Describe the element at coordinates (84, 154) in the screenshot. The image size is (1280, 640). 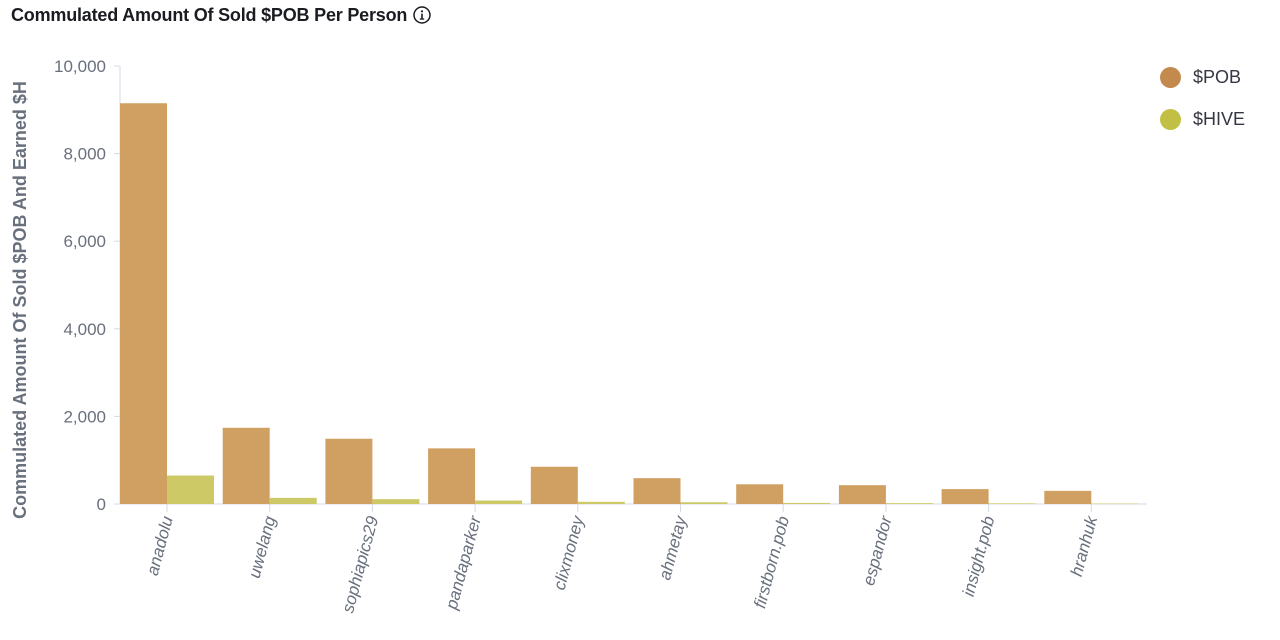
I see `y-tick-label: 8,000` at that location.